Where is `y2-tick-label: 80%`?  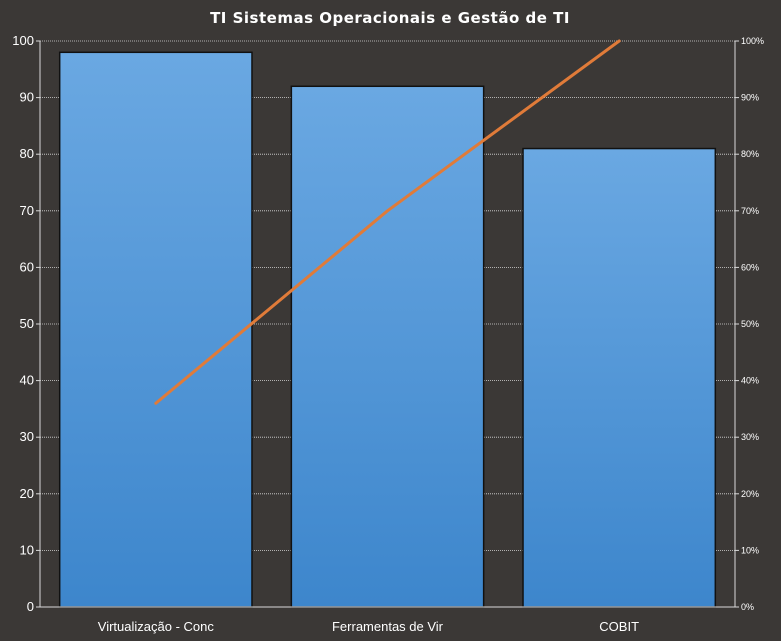 y2-tick-label: 80% is located at coordinates (750, 154).